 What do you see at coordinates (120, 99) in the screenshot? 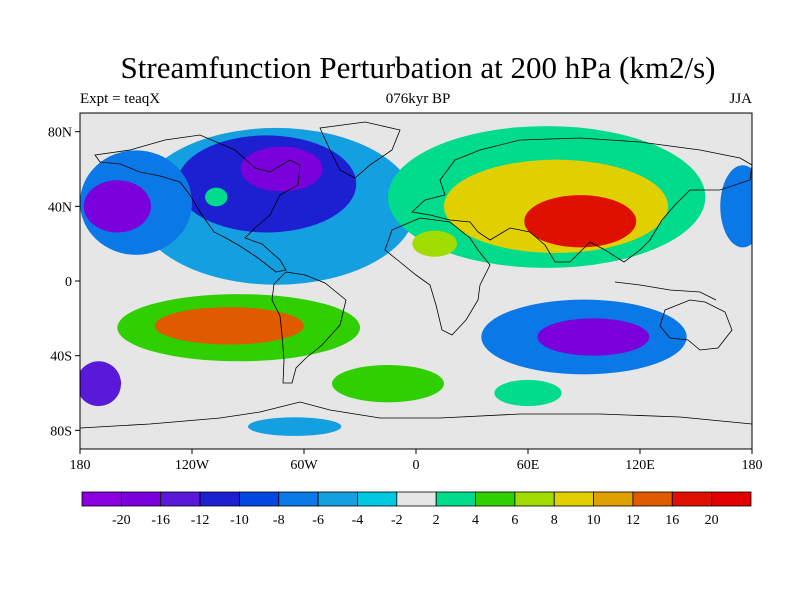
I see `experiment-label: Expt = teaqX` at bounding box center [120, 99].